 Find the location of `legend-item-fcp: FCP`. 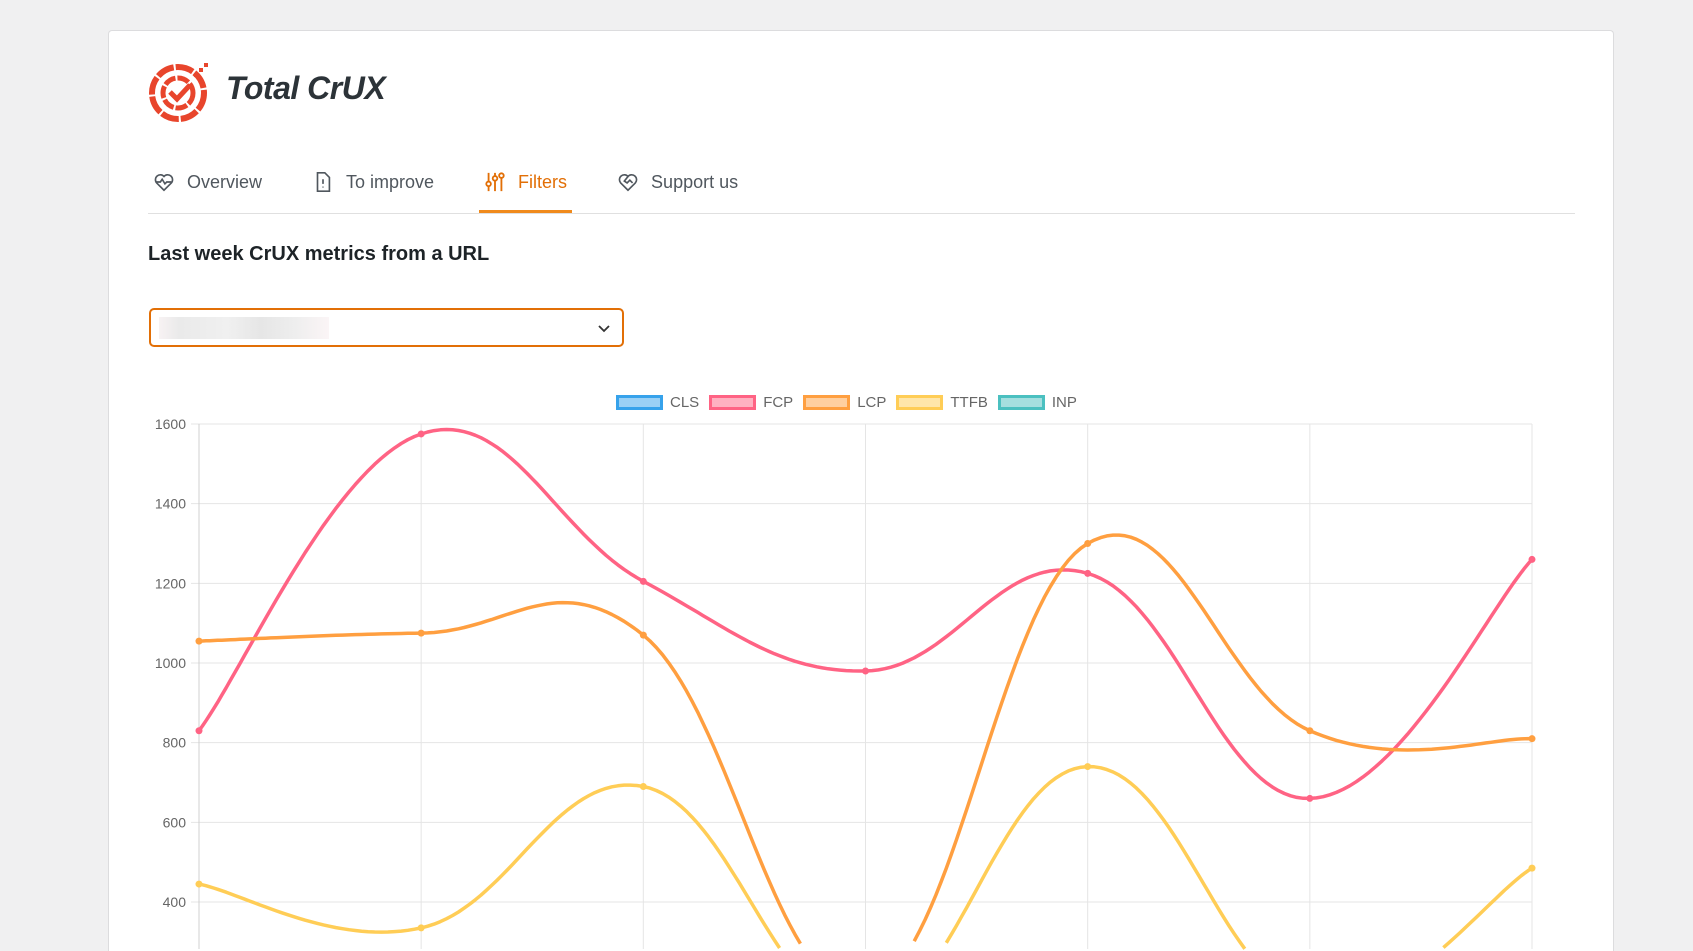

legend-item-fcp: FCP is located at coordinates (751, 402).